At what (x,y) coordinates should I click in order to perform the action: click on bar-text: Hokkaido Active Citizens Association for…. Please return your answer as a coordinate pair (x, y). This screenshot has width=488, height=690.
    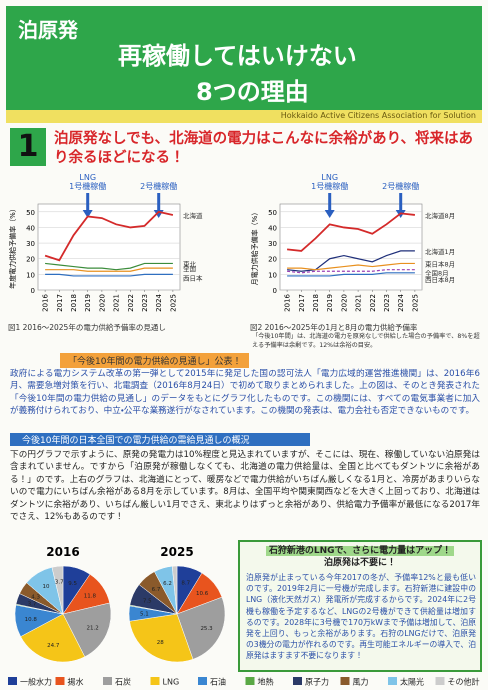
    Looking at the image, I should click on (378, 115).